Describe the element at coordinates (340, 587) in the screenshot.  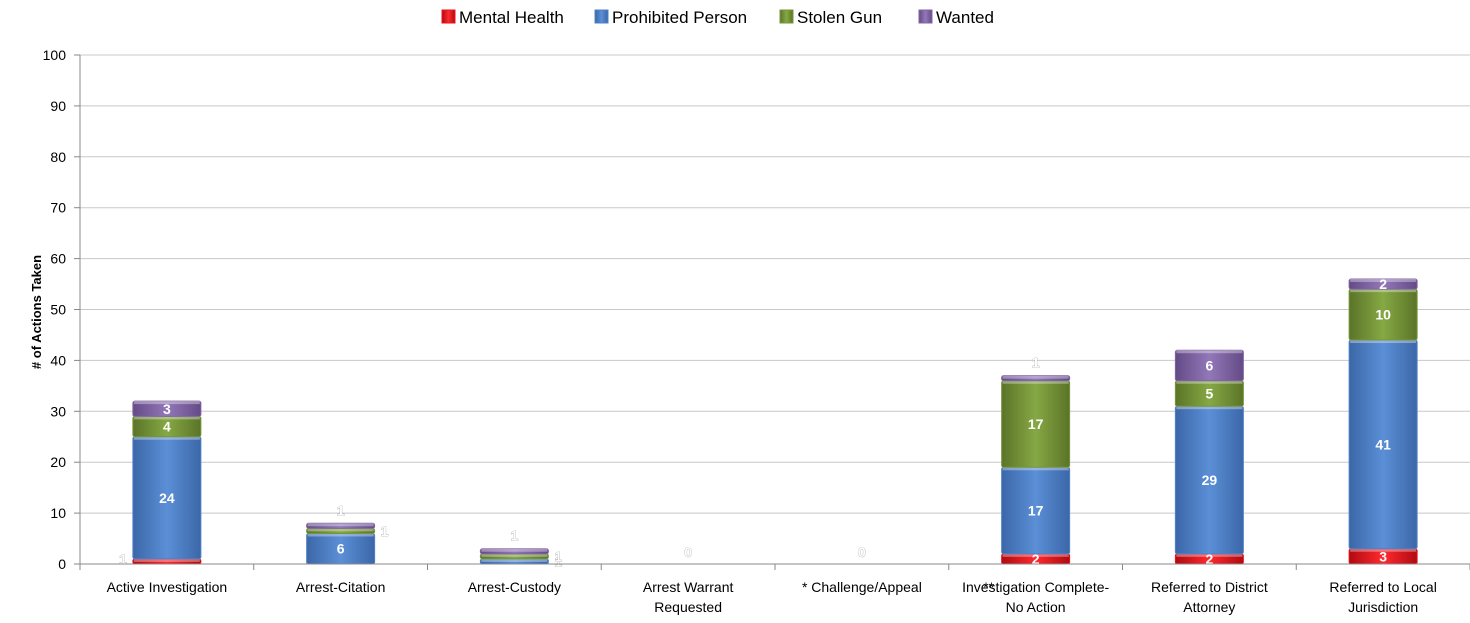
I see `x-tick-label: Arrest-Citation` at that location.